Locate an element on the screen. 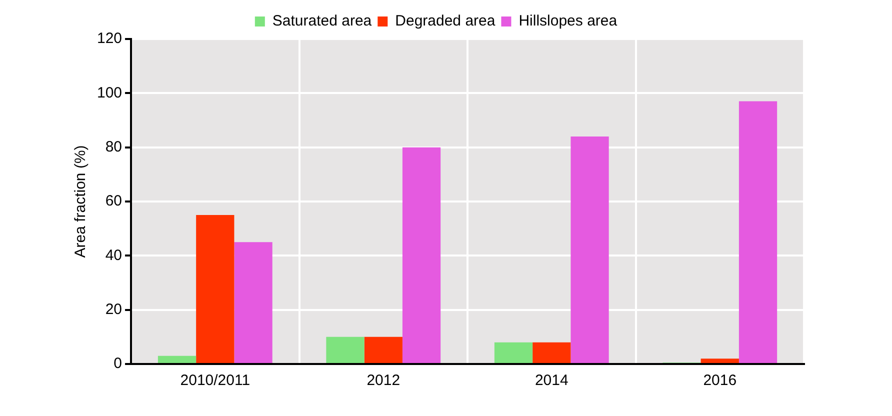  y-tick-label: 100 is located at coordinates (109, 93).